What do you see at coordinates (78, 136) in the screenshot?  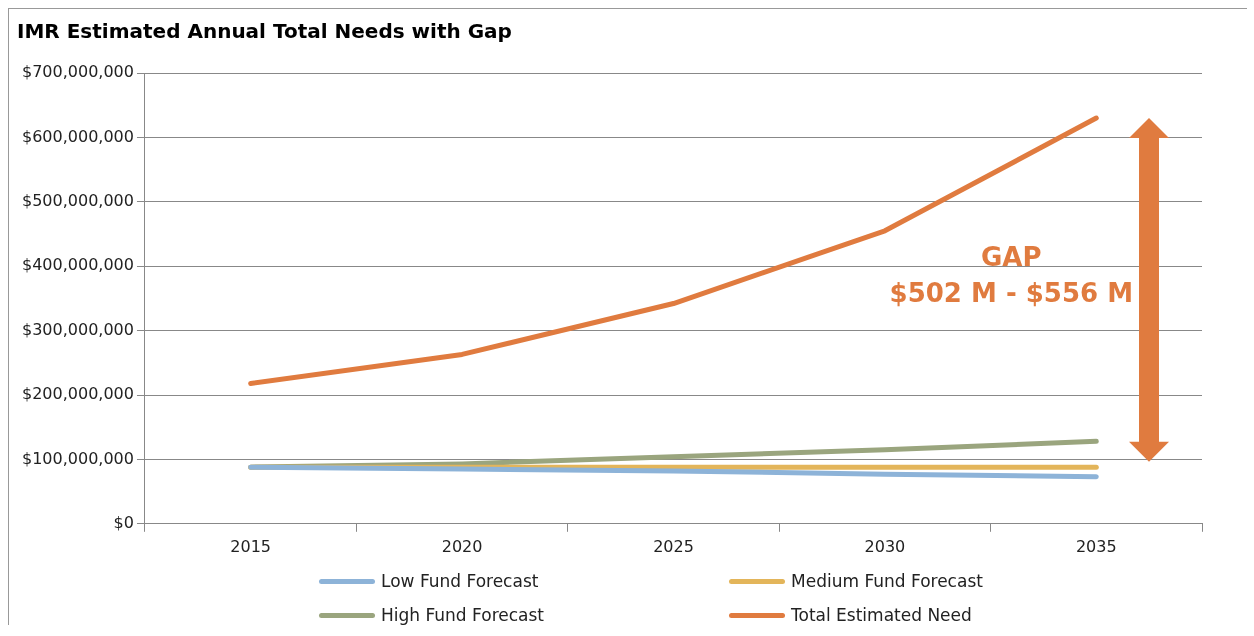 I see `y-tick-label: $600,000,000` at bounding box center [78, 136].